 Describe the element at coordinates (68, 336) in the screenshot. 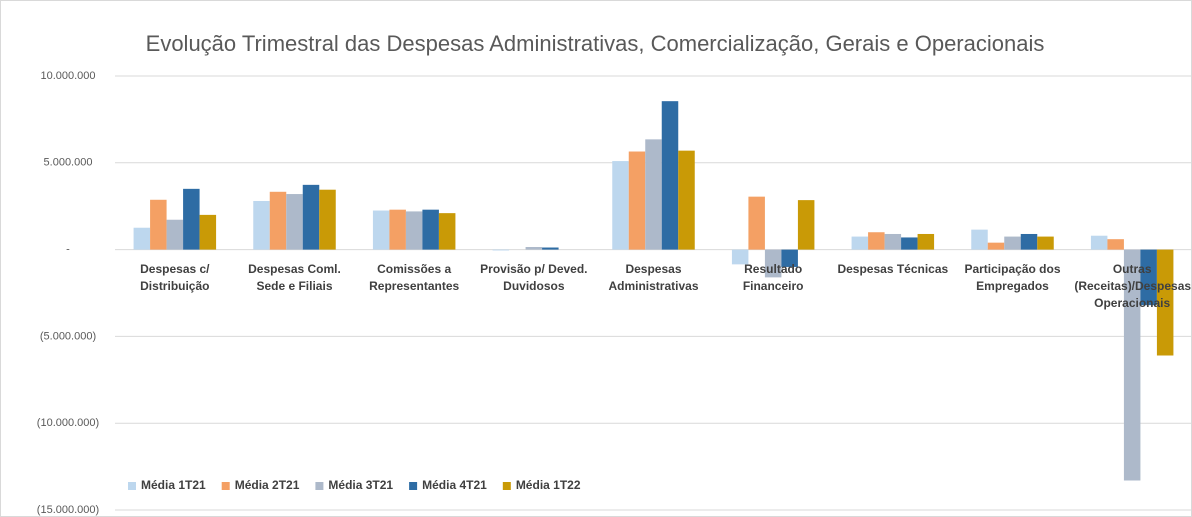

I see `y-tick-label: (5.000.000)` at that location.